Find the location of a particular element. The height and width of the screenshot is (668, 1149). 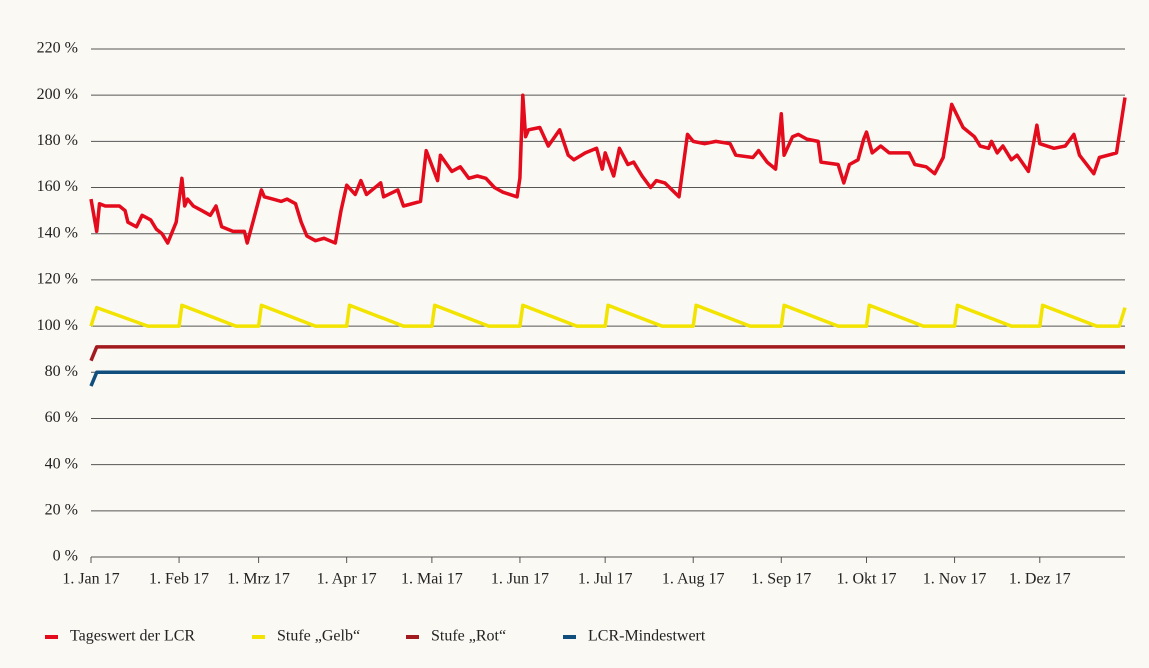

x-tick-label: 1. Jun 17 is located at coordinates (520, 579).